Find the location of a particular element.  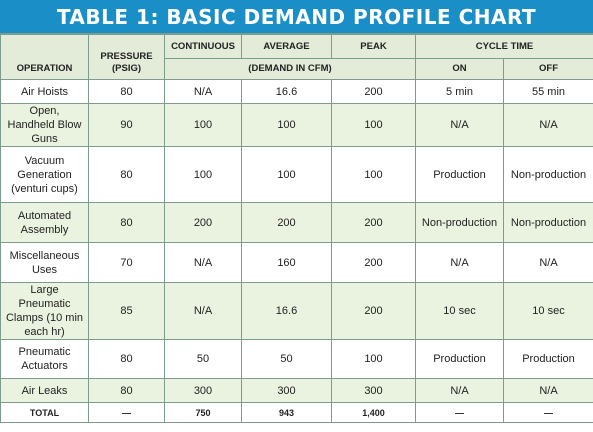

cell-off: 55 min is located at coordinates (548, 91).